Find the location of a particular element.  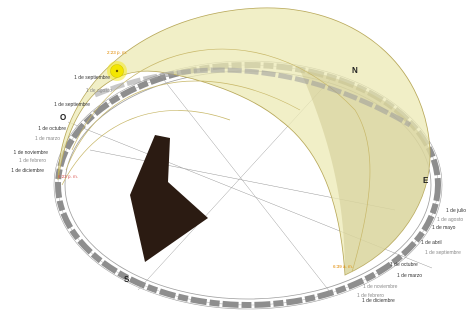

right-label-9: 1 de febrero is located at coordinates (370, 296).